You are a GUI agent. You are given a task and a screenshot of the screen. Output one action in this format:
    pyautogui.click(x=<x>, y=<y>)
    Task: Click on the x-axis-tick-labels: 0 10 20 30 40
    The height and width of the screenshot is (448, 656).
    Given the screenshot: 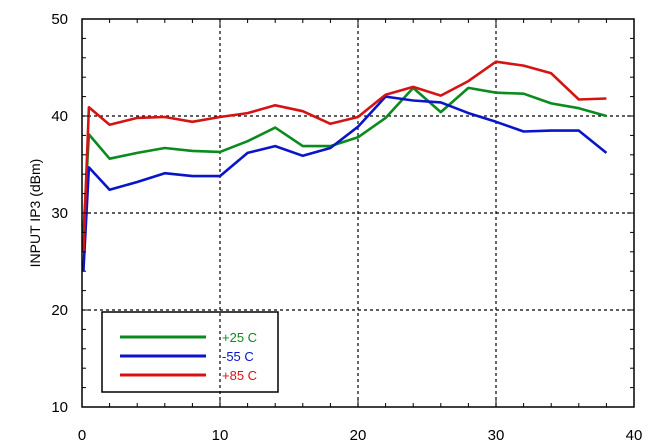 What is the action you would take?
    pyautogui.click(x=360, y=435)
    